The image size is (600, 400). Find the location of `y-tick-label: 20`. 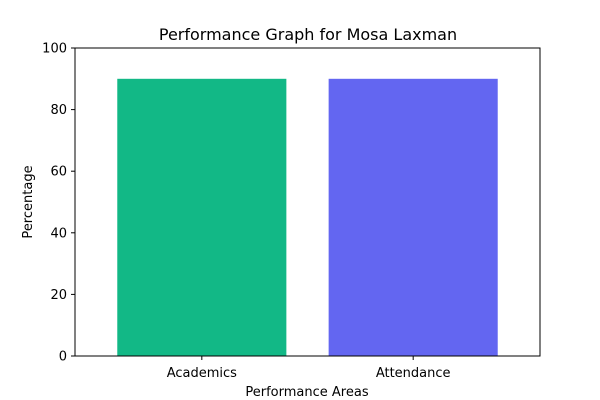

y-tick-label: 20 is located at coordinates (58, 295).